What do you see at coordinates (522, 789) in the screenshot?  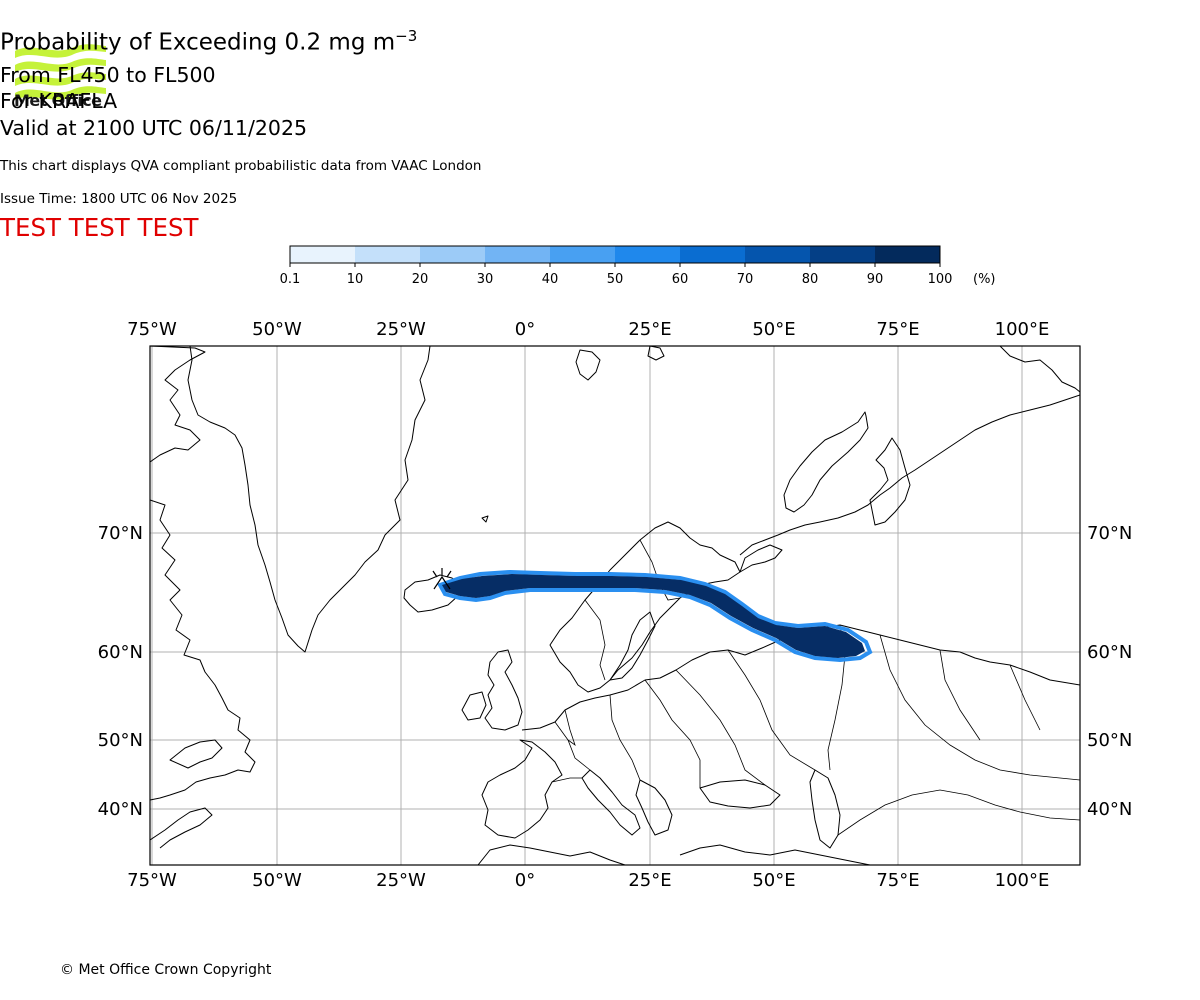 I see `coastline-iberia` at bounding box center [522, 789].